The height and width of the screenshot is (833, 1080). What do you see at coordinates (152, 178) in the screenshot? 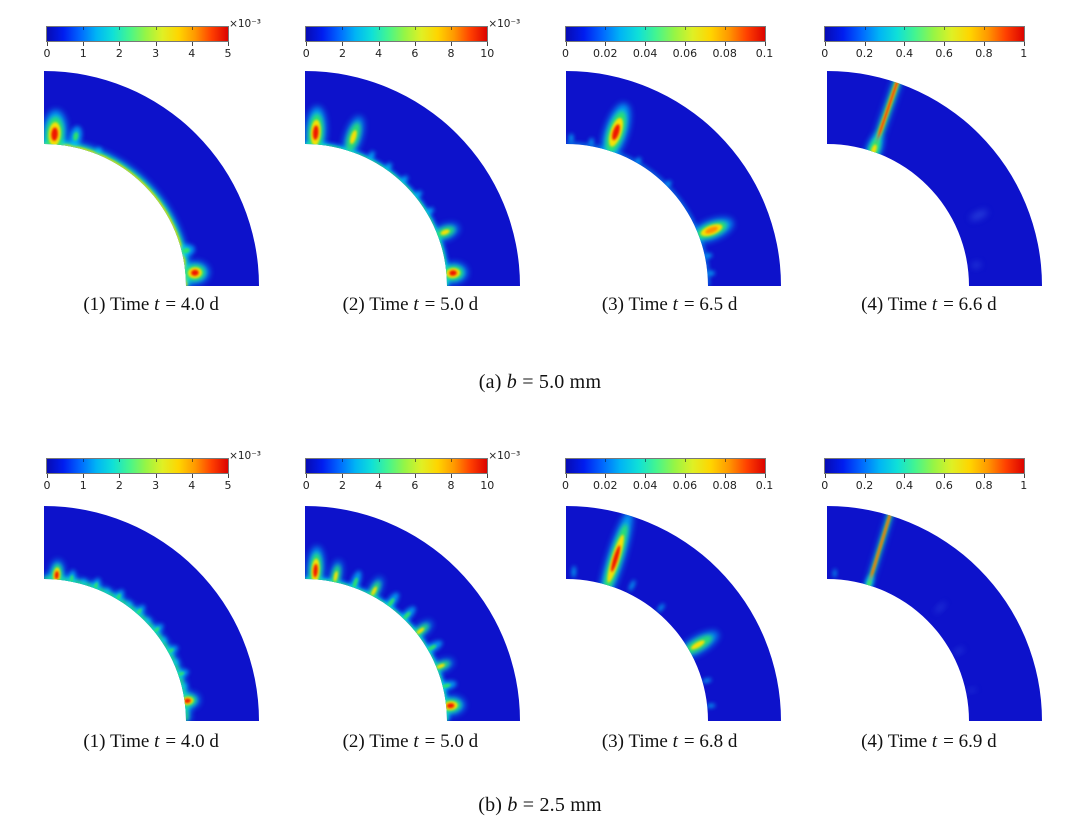
I see `panel-a1-plot` at bounding box center [152, 178].